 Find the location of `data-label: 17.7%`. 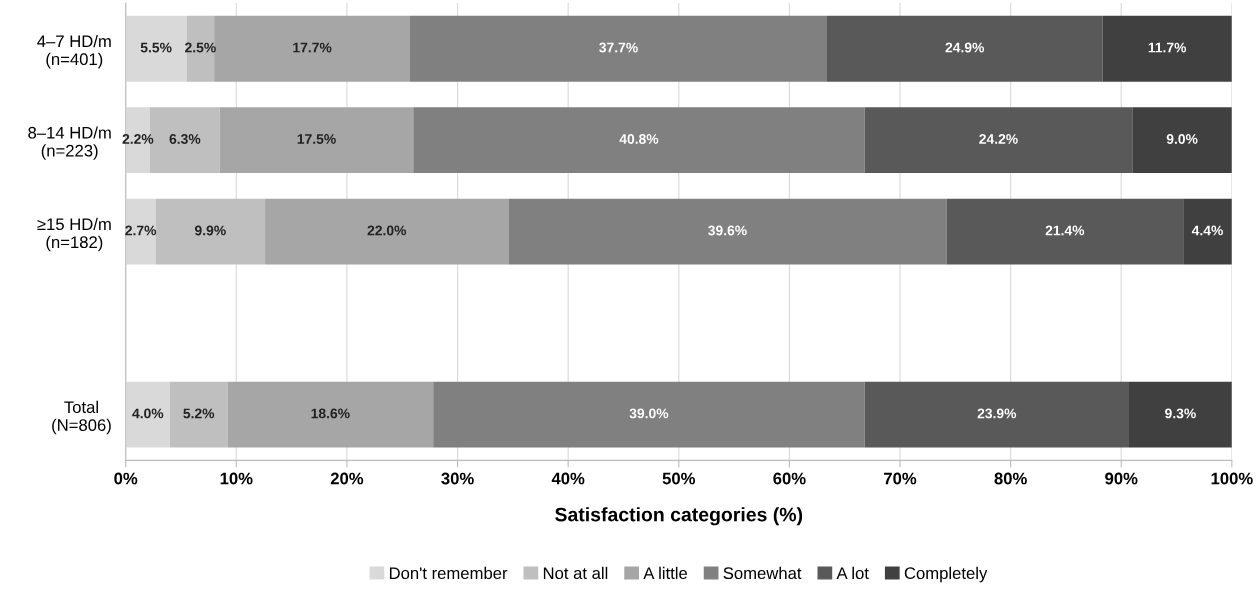

data-label: 17.7% is located at coordinates (312, 47).